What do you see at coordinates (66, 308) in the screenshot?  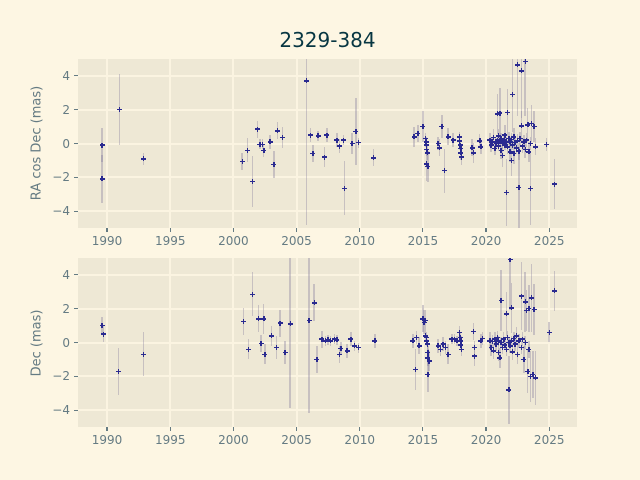 I see `y-tick-label: 2` at bounding box center [66, 308].